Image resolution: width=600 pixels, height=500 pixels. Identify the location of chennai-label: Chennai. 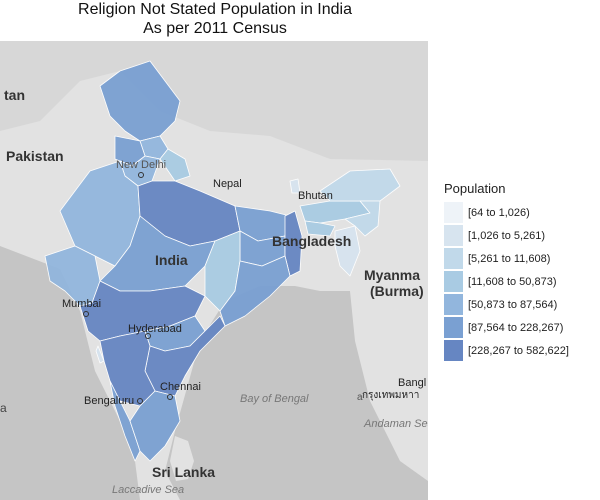
(180, 387).